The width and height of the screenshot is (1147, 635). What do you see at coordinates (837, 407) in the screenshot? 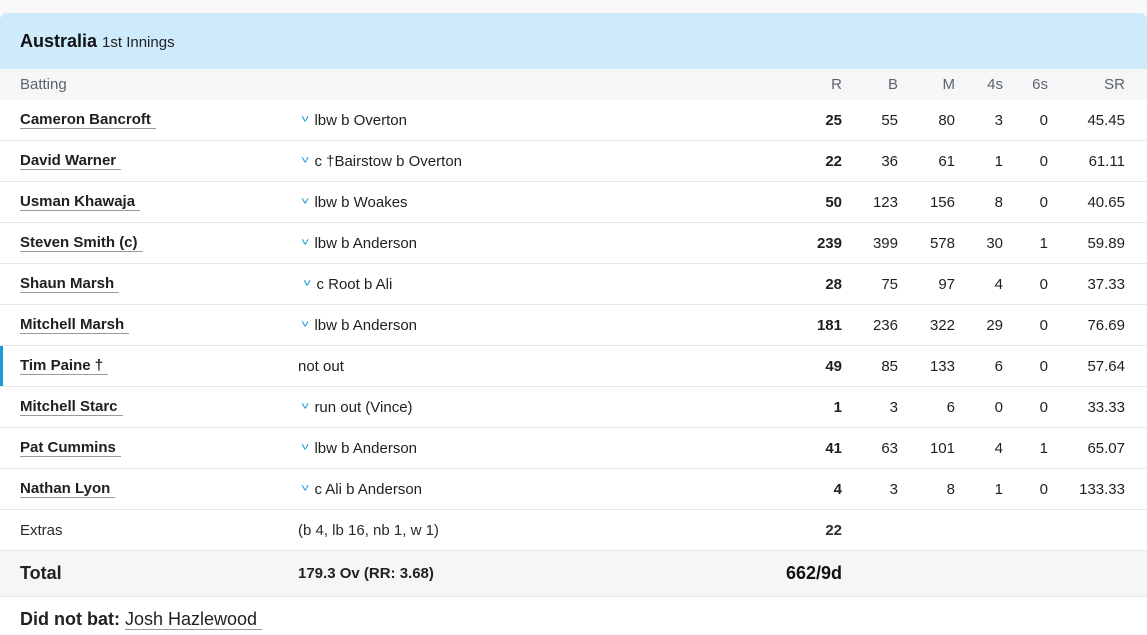
I see `runs-cell: 1` at bounding box center [837, 407].